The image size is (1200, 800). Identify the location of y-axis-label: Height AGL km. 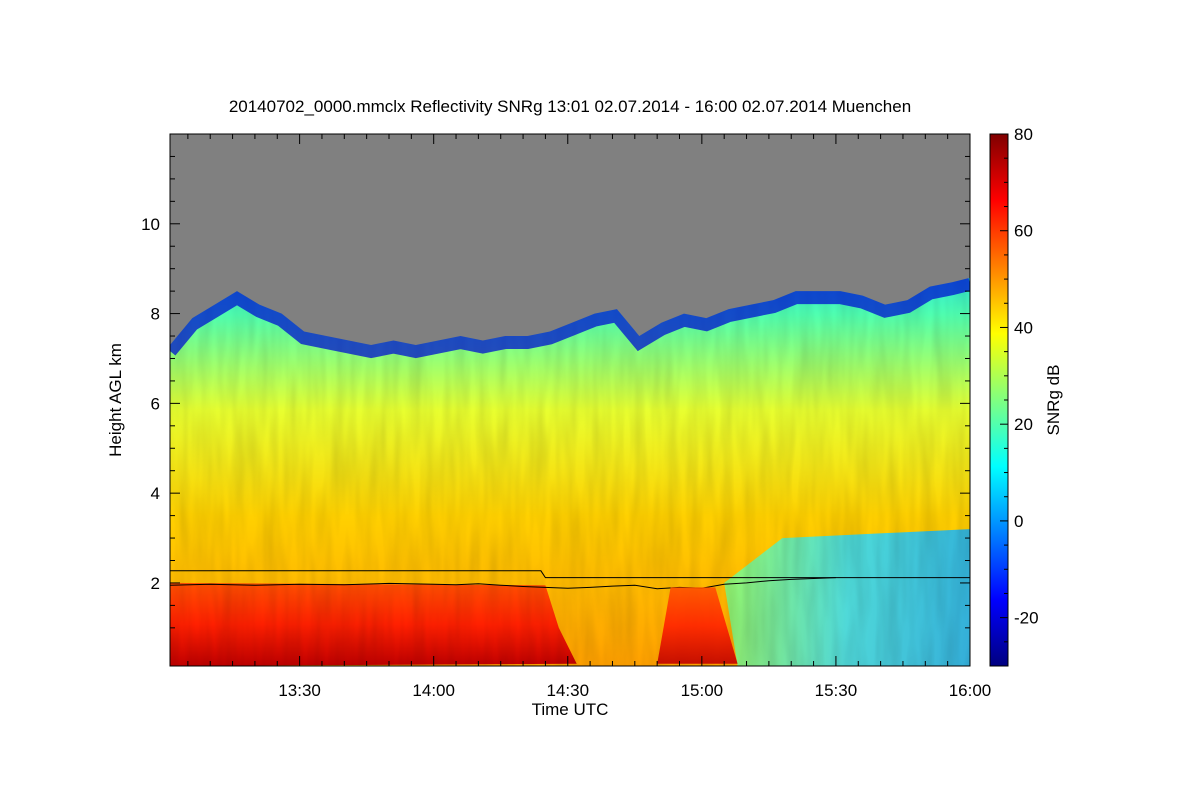
(115, 400).